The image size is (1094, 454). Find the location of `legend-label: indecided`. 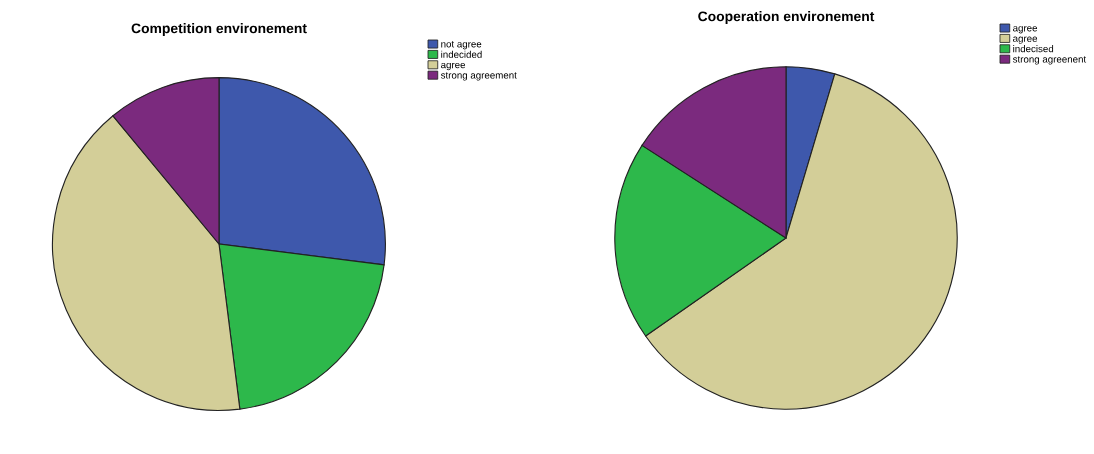

legend-label: indecided is located at coordinates (461, 54).